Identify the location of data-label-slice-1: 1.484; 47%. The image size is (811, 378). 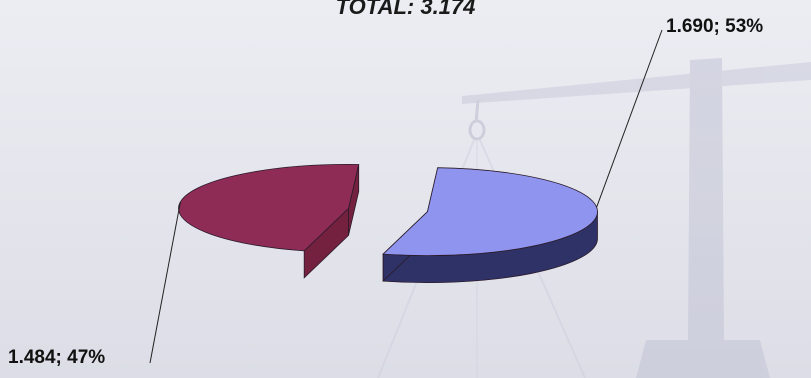
(57, 357).